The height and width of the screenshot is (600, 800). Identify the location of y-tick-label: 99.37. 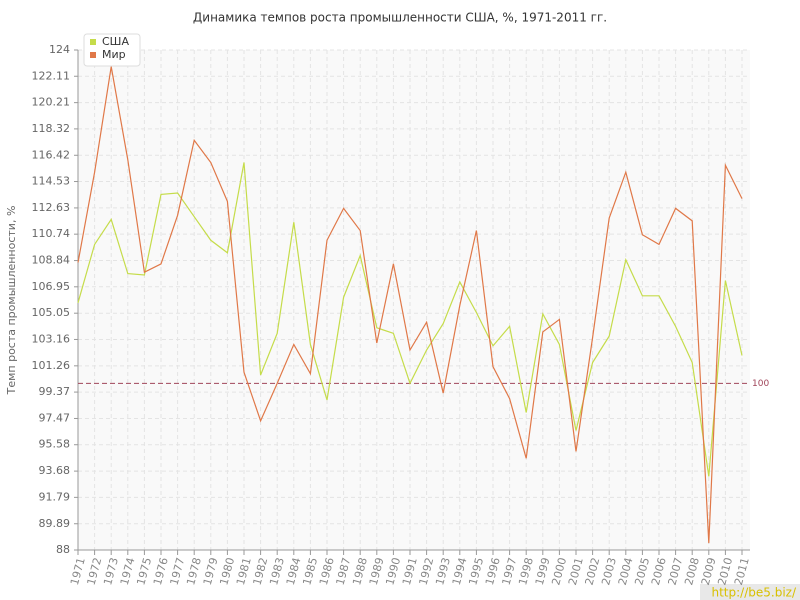
(55, 391).